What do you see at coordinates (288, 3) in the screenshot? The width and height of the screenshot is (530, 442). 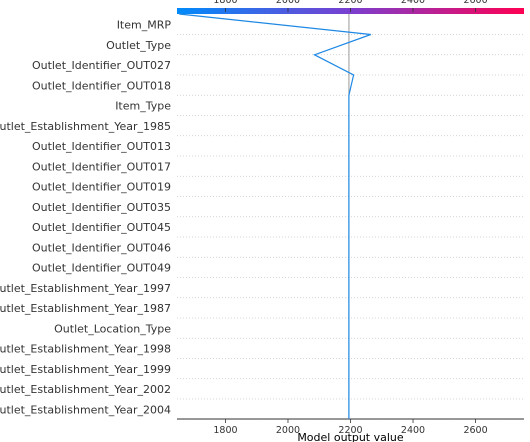 I see `colorbar-tick-label: 2000` at bounding box center [288, 3].